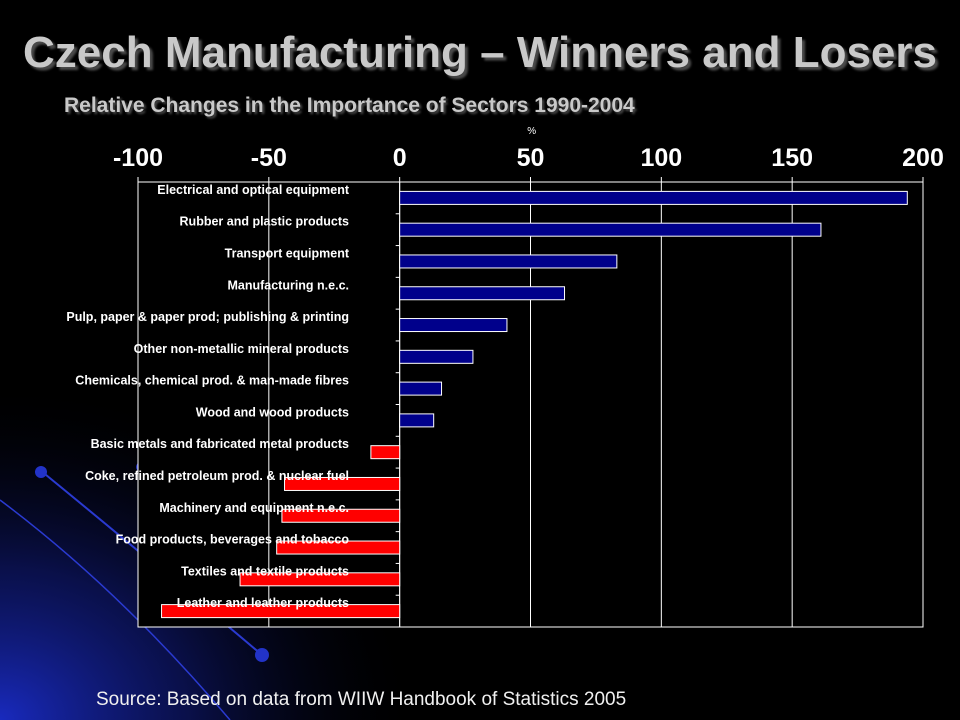 This screenshot has width=960, height=720. What do you see at coordinates (138, 158) in the screenshot?
I see `x-tick-label: -100` at bounding box center [138, 158].